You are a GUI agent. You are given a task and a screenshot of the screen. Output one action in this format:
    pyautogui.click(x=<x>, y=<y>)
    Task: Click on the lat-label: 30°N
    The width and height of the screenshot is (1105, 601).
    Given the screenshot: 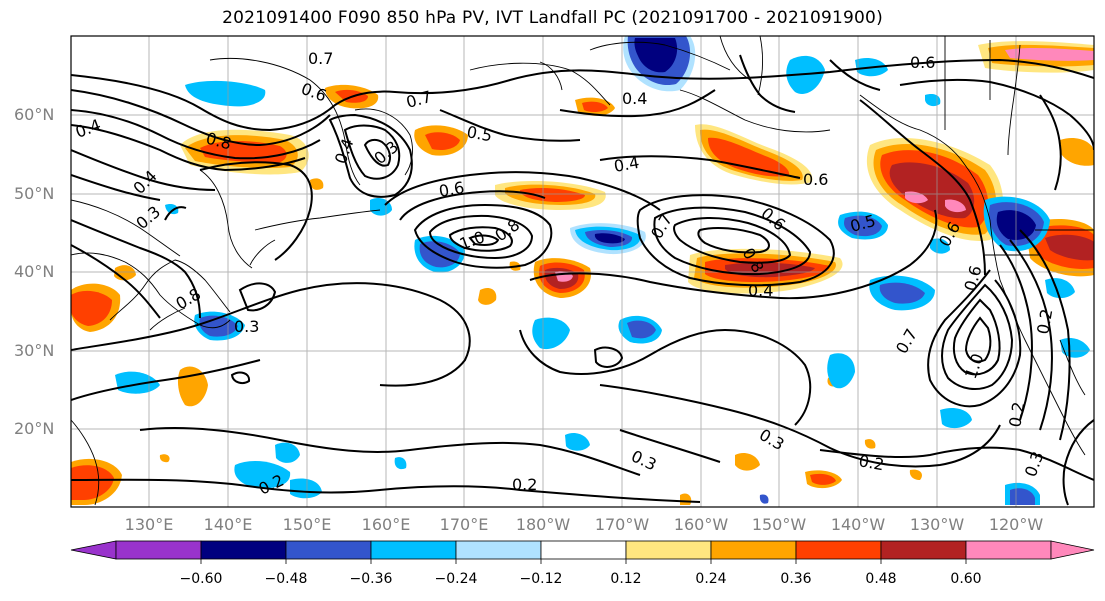 What is the action you would take?
    pyautogui.click(x=34, y=350)
    